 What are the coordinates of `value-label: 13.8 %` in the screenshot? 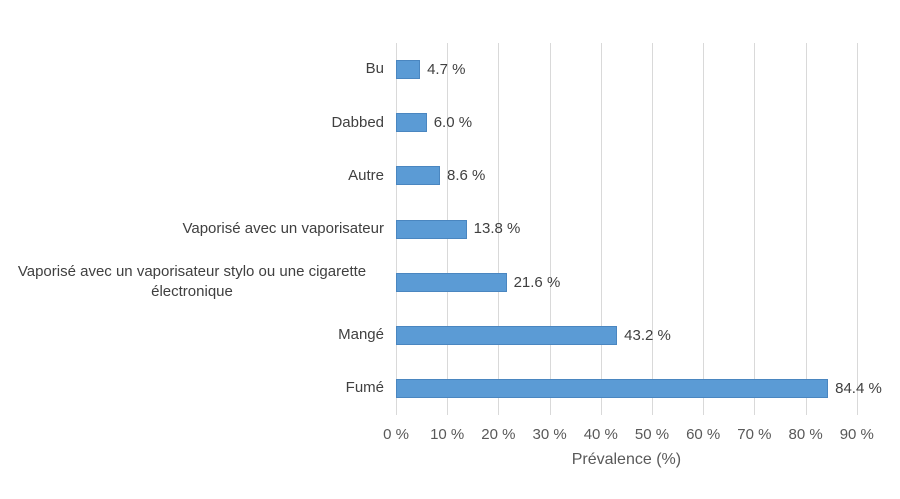 It's located at (497, 229).